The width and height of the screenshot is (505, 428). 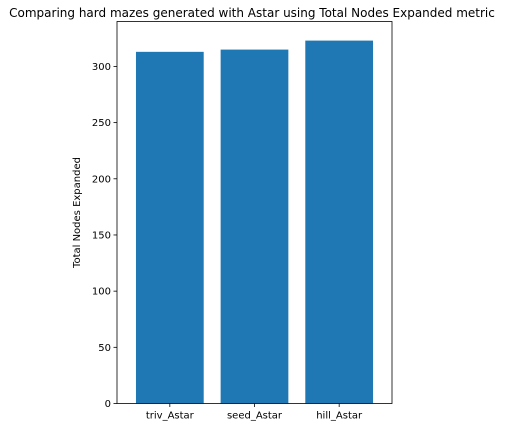 I want to click on y-tick-label: 200, so click(x=101, y=179).